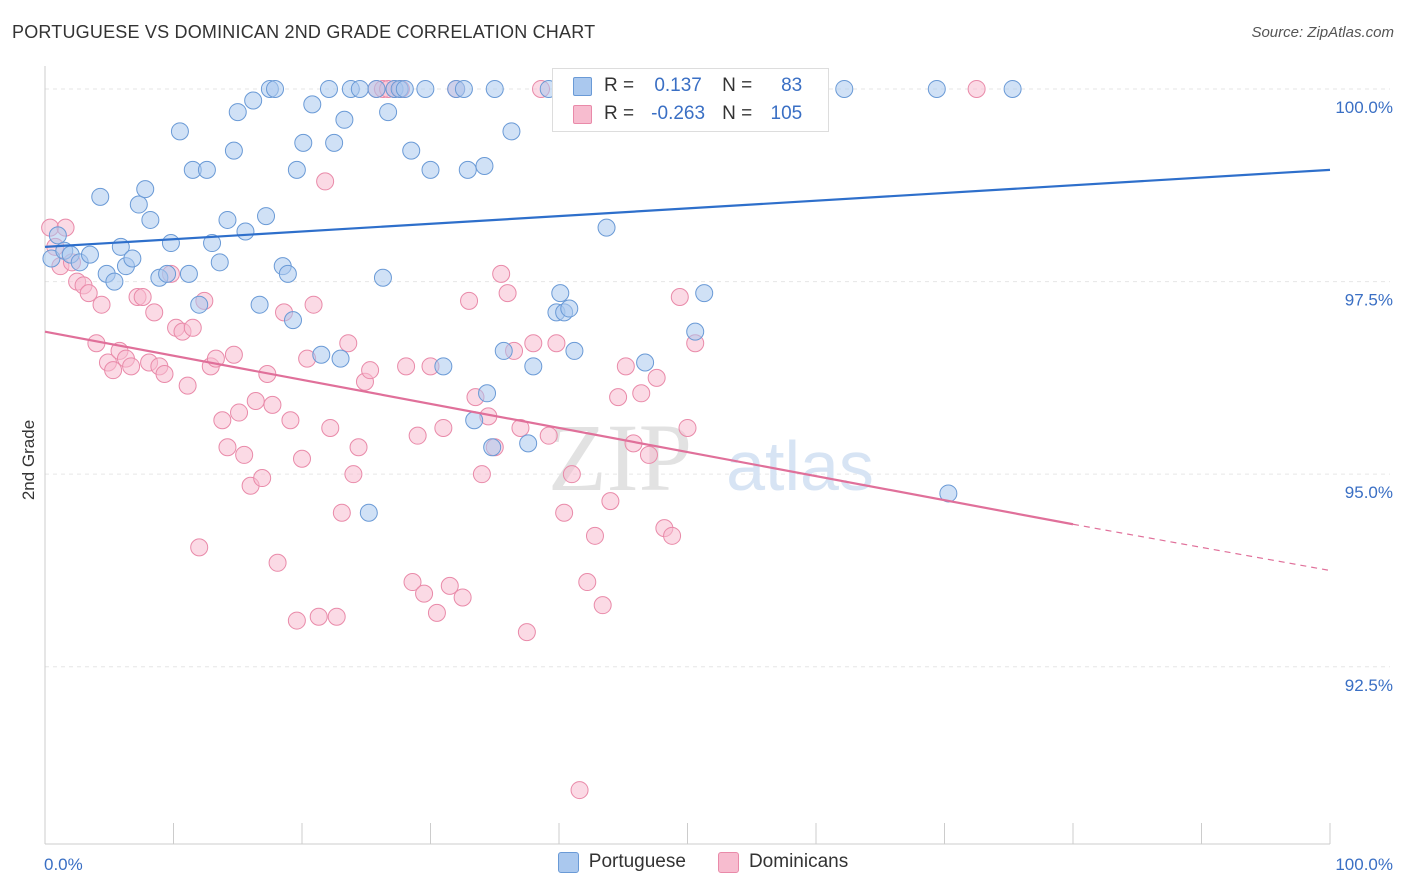 The height and width of the screenshot is (892, 1406). I want to click on portuguese-trend-line, so click(687, 208).